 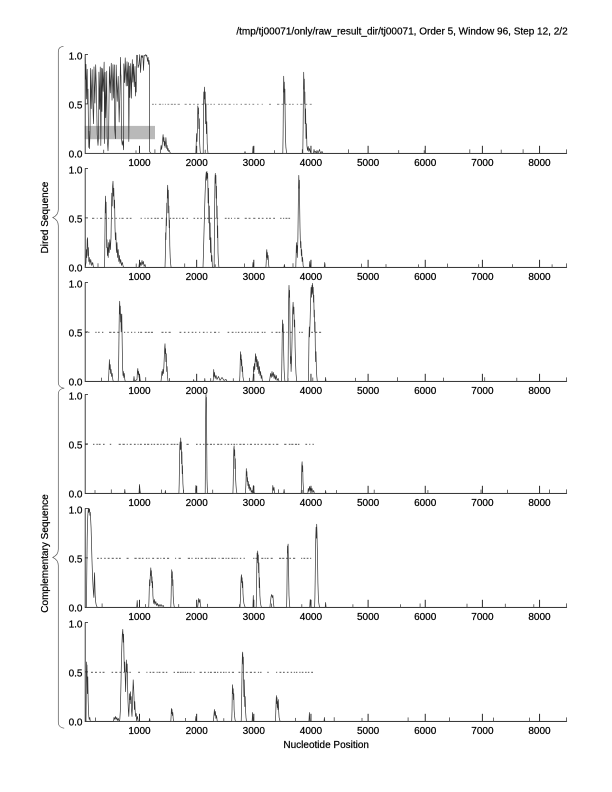 What do you see at coordinates (326, 745) in the screenshot?
I see `svg-text: Nucleotide Position` at bounding box center [326, 745].